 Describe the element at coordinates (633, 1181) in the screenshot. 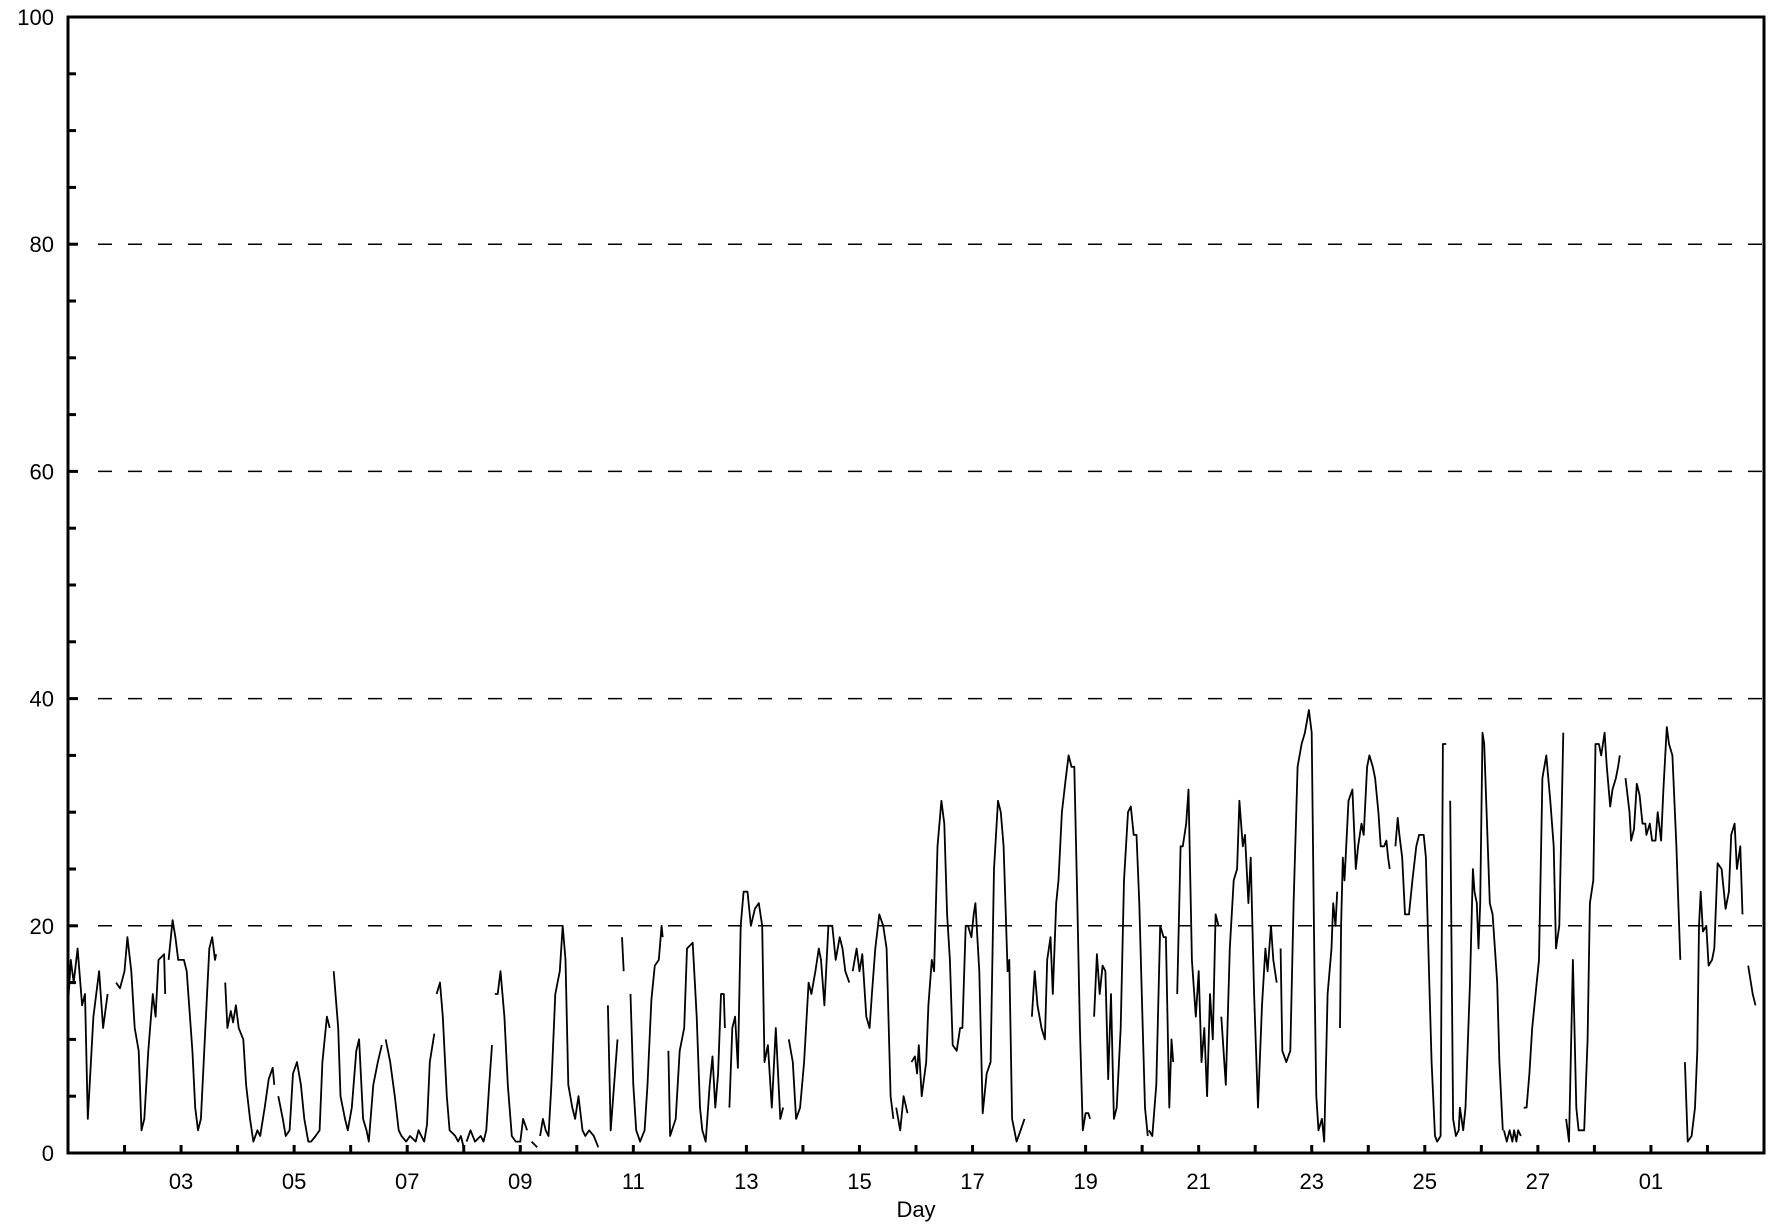

I see `x-tick-label: 11` at that location.